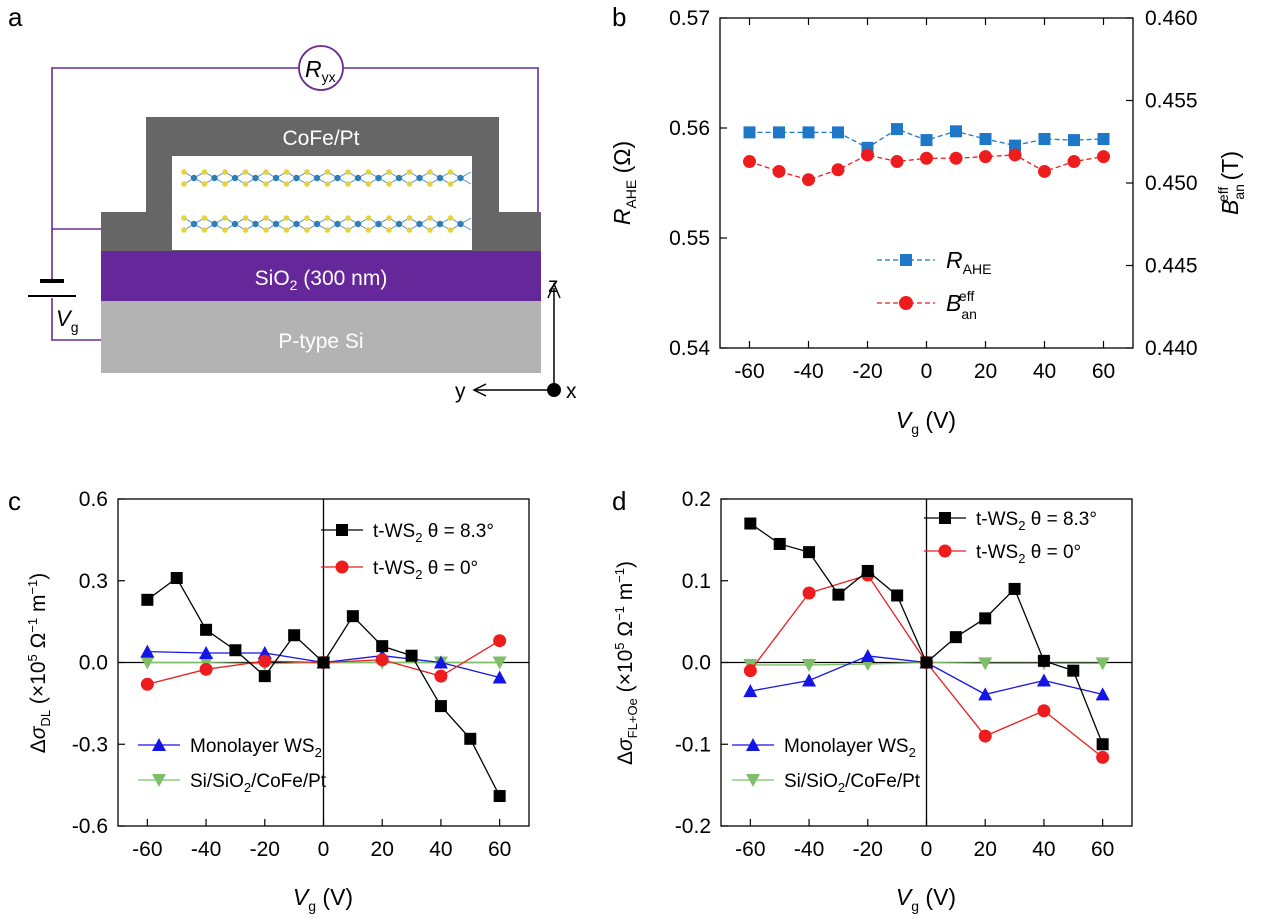  What do you see at coordinates (460, 391) in the screenshot?
I see `axis-y-label: y` at bounding box center [460, 391].